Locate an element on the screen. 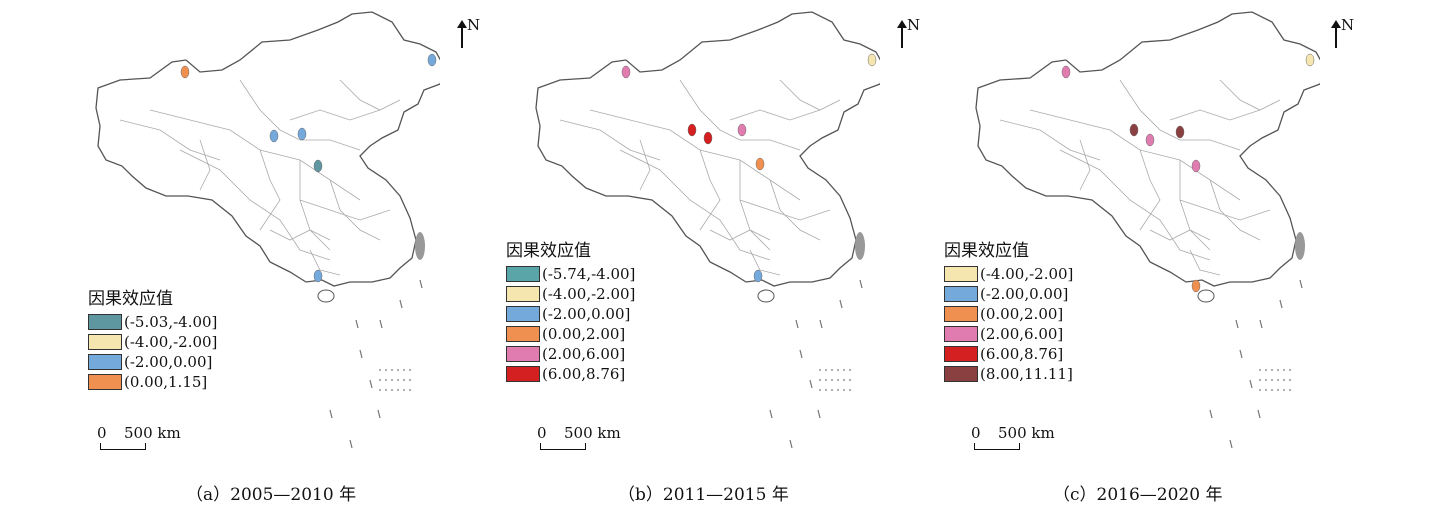 This screenshot has height=510, width=1433. legend-title: 因果效应值 is located at coordinates (986, 251).